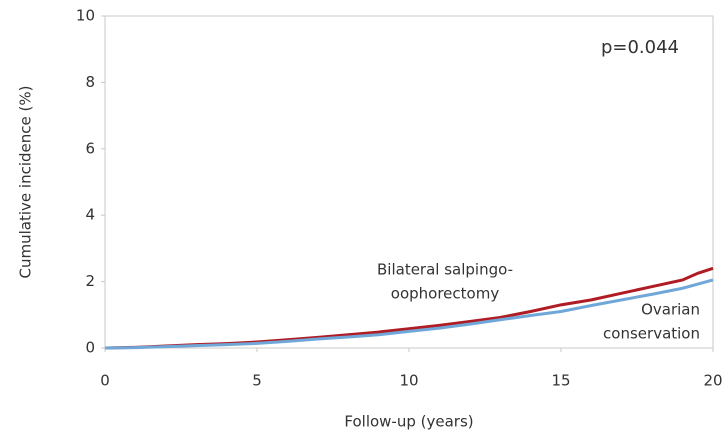 This screenshot has height=438, width=727. What do you see at coordinates (105, 381) in the screenshot?
I see `x-tick-label: 0` at bounding box center [105, 381].